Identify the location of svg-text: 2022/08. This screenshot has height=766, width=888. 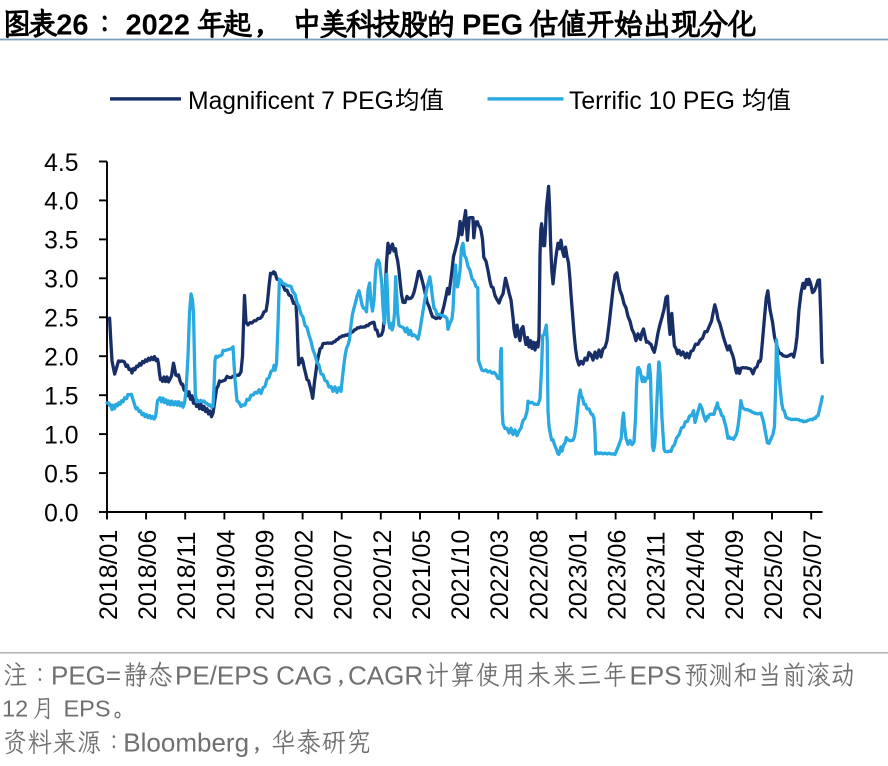
(539, 575).